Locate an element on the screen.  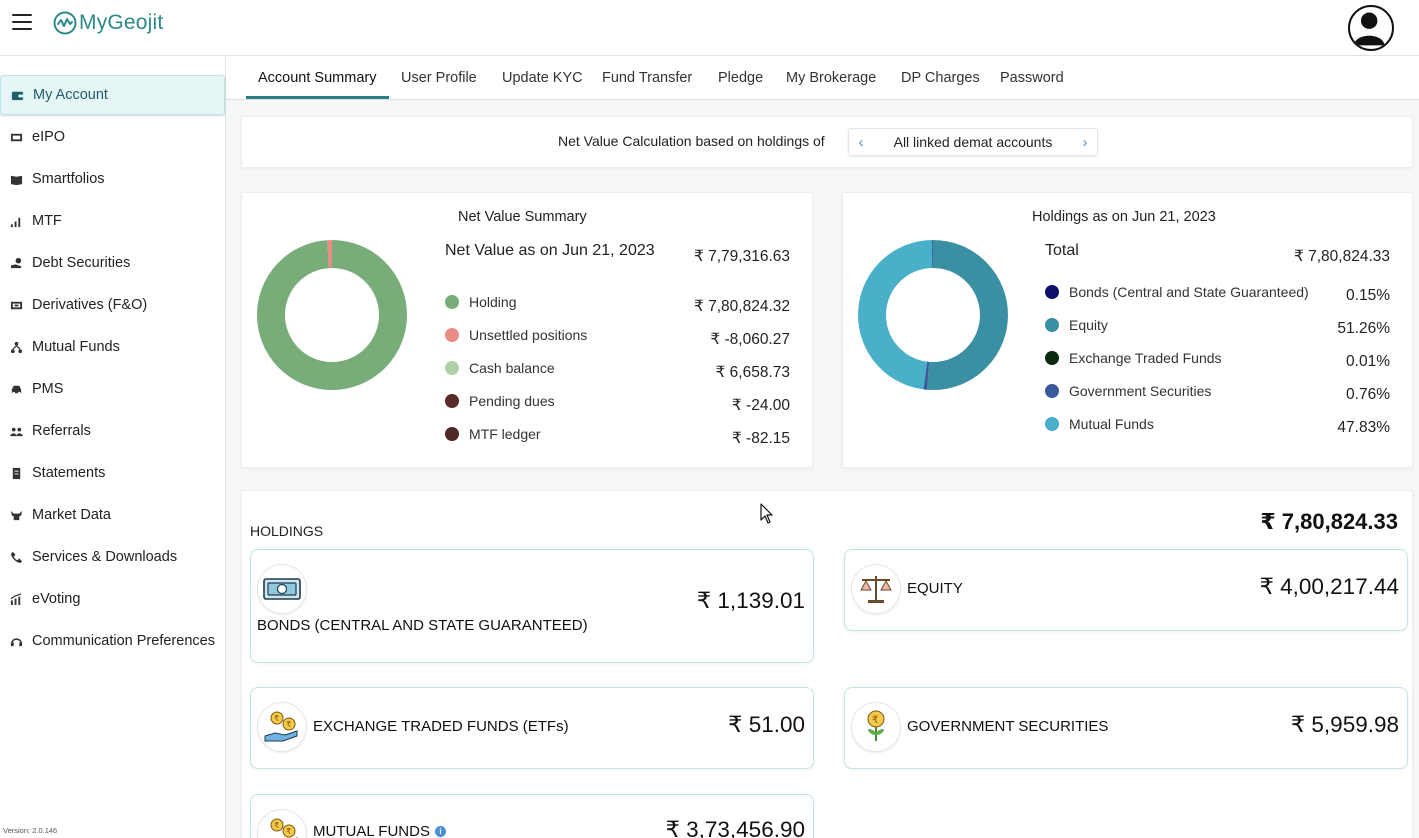
tab-dp-charges: DP Charges is located at coordinates (940, 78).